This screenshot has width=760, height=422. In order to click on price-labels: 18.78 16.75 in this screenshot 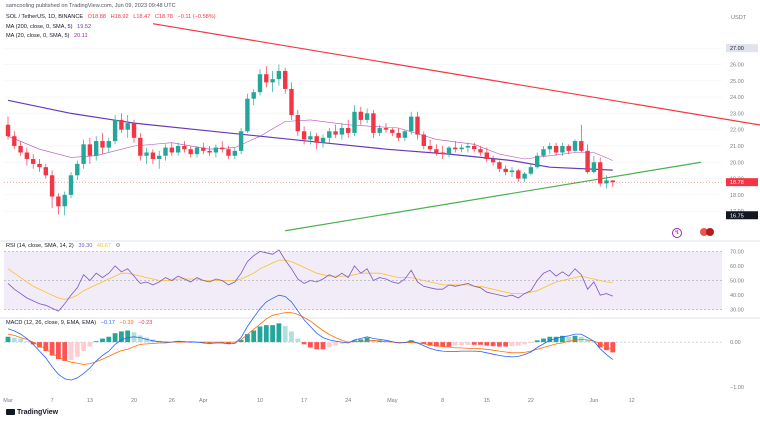, I will do `click(742, 199)`.